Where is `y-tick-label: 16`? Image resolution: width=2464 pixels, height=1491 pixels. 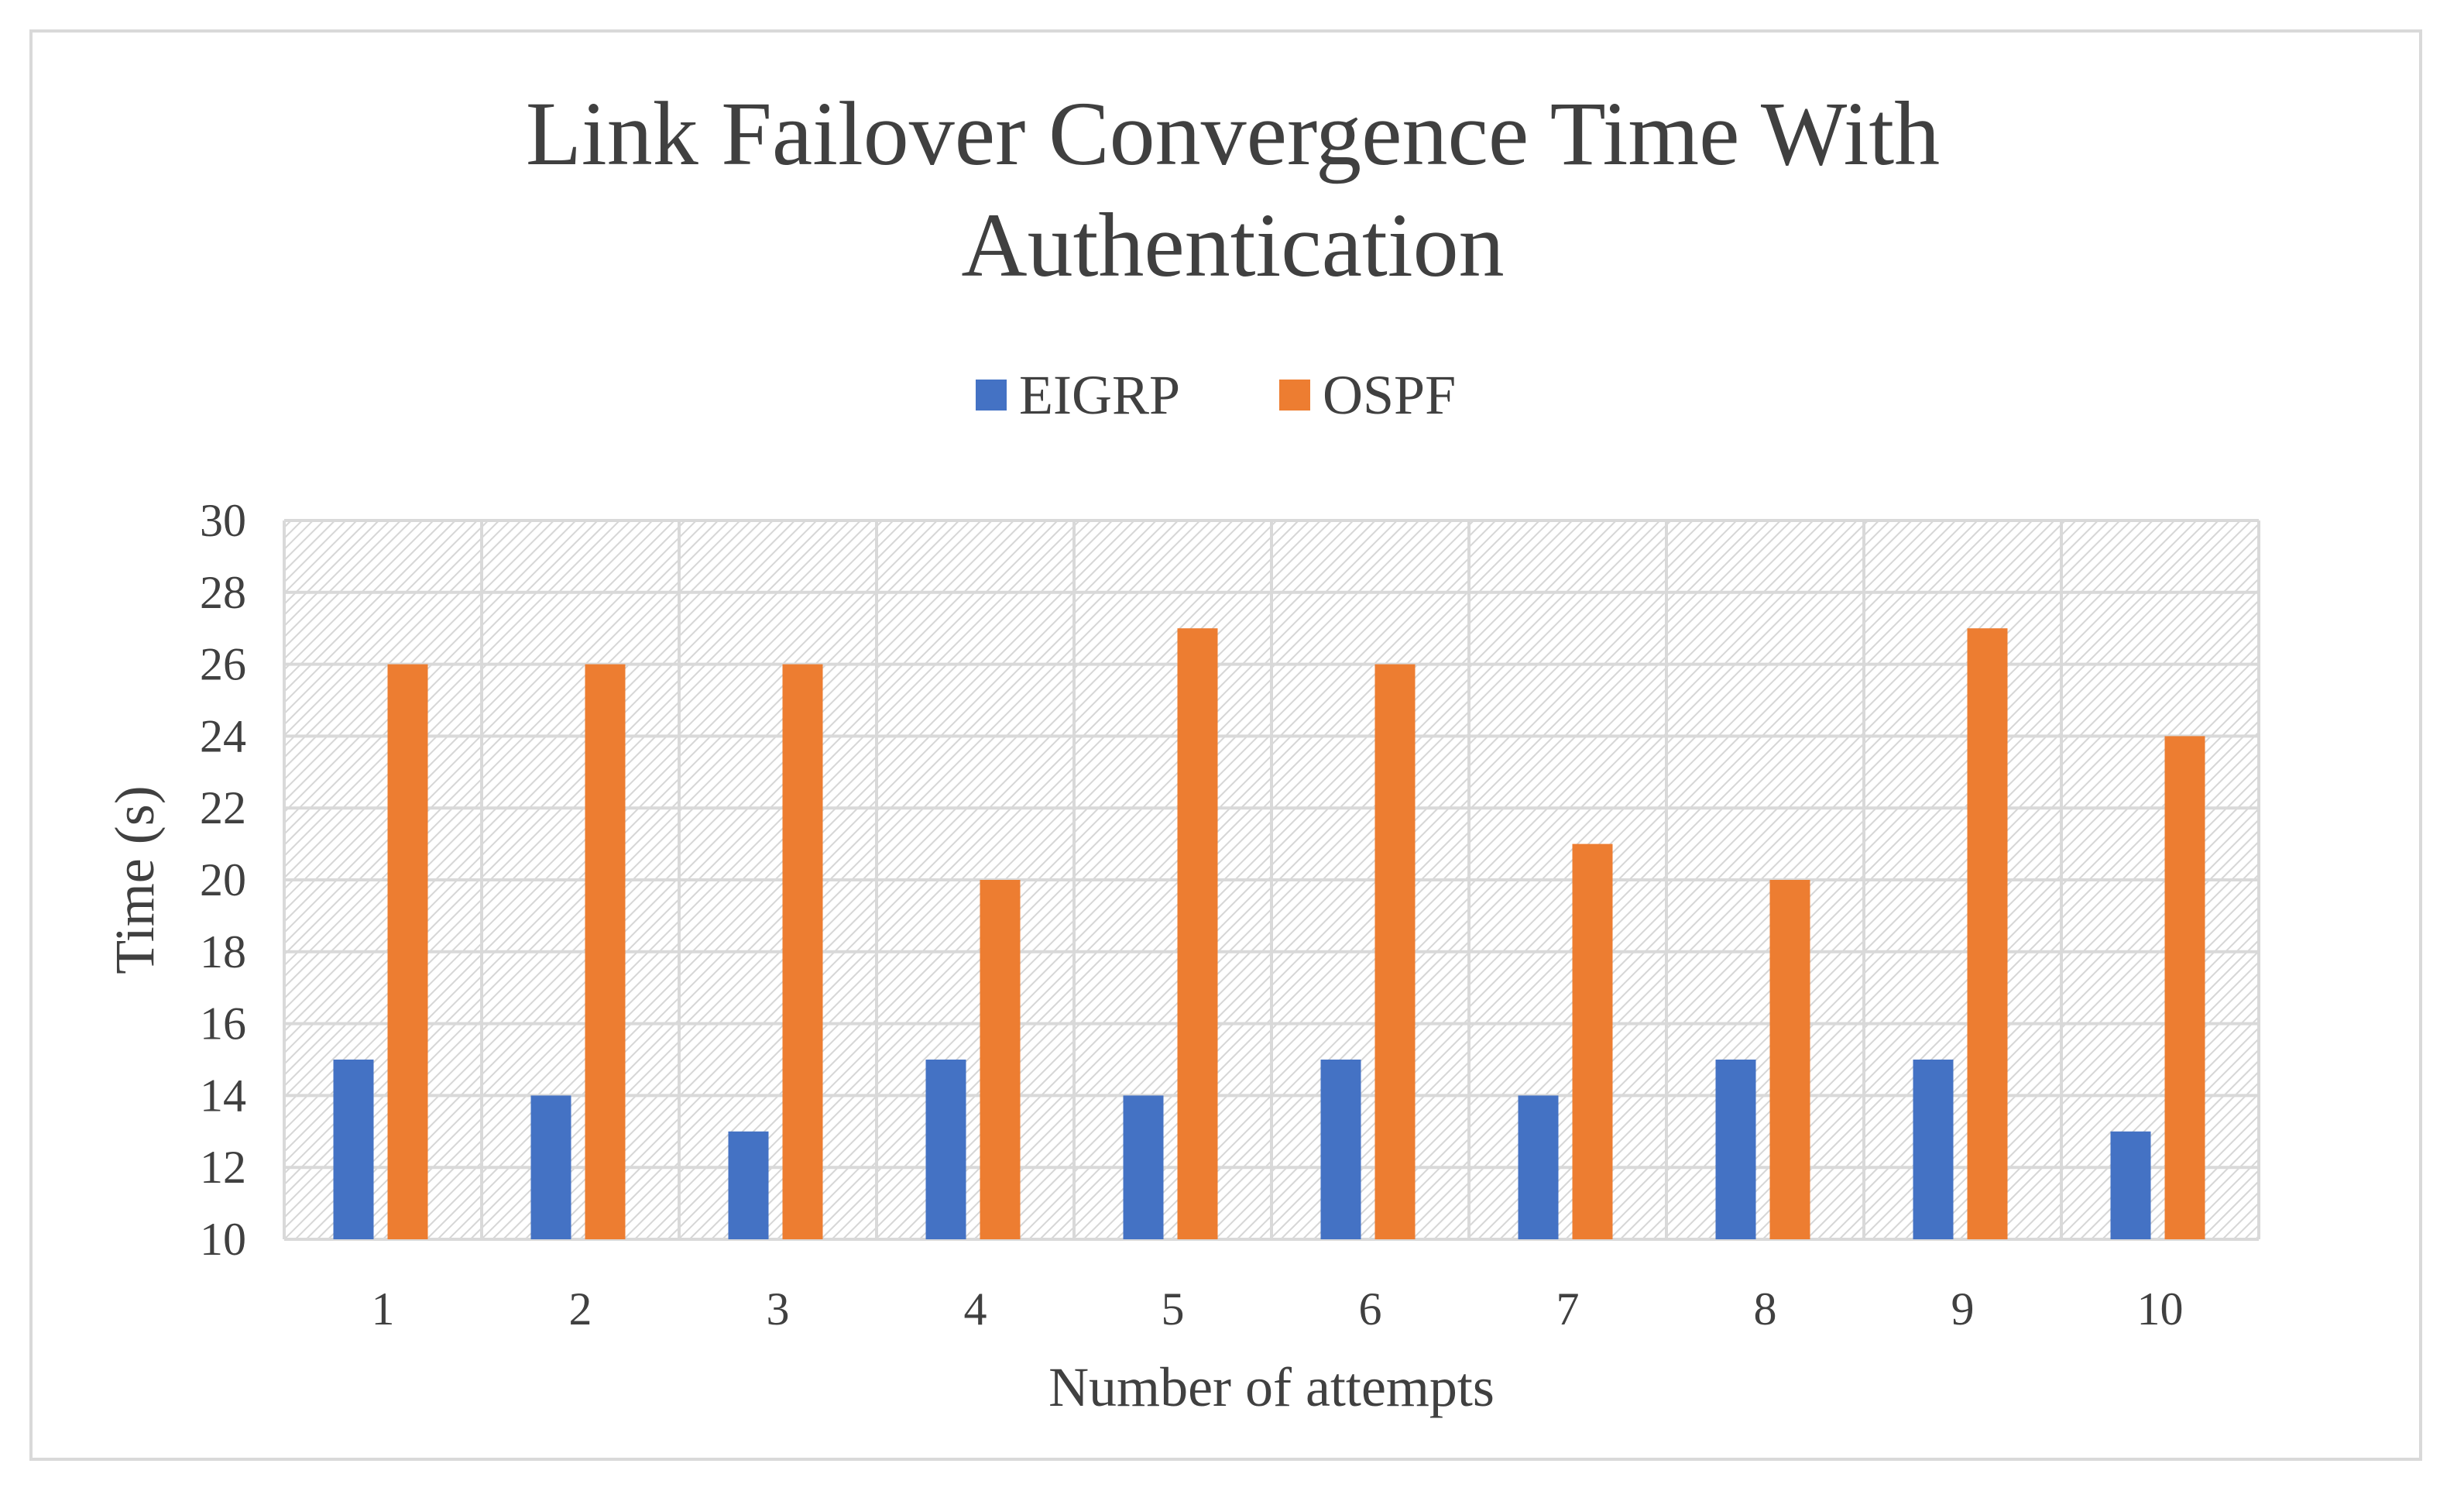
y-tick-label: 16 is located at coordinates (223, 1024).